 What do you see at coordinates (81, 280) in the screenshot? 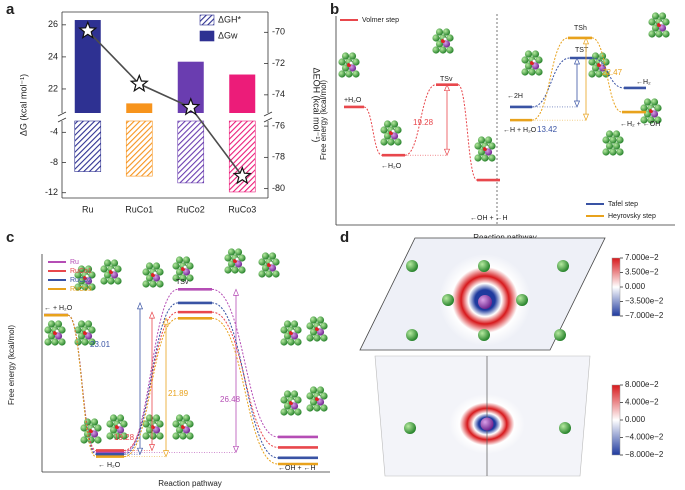
I see `legend-label: RuCo2` at bounding box center [81, 280].